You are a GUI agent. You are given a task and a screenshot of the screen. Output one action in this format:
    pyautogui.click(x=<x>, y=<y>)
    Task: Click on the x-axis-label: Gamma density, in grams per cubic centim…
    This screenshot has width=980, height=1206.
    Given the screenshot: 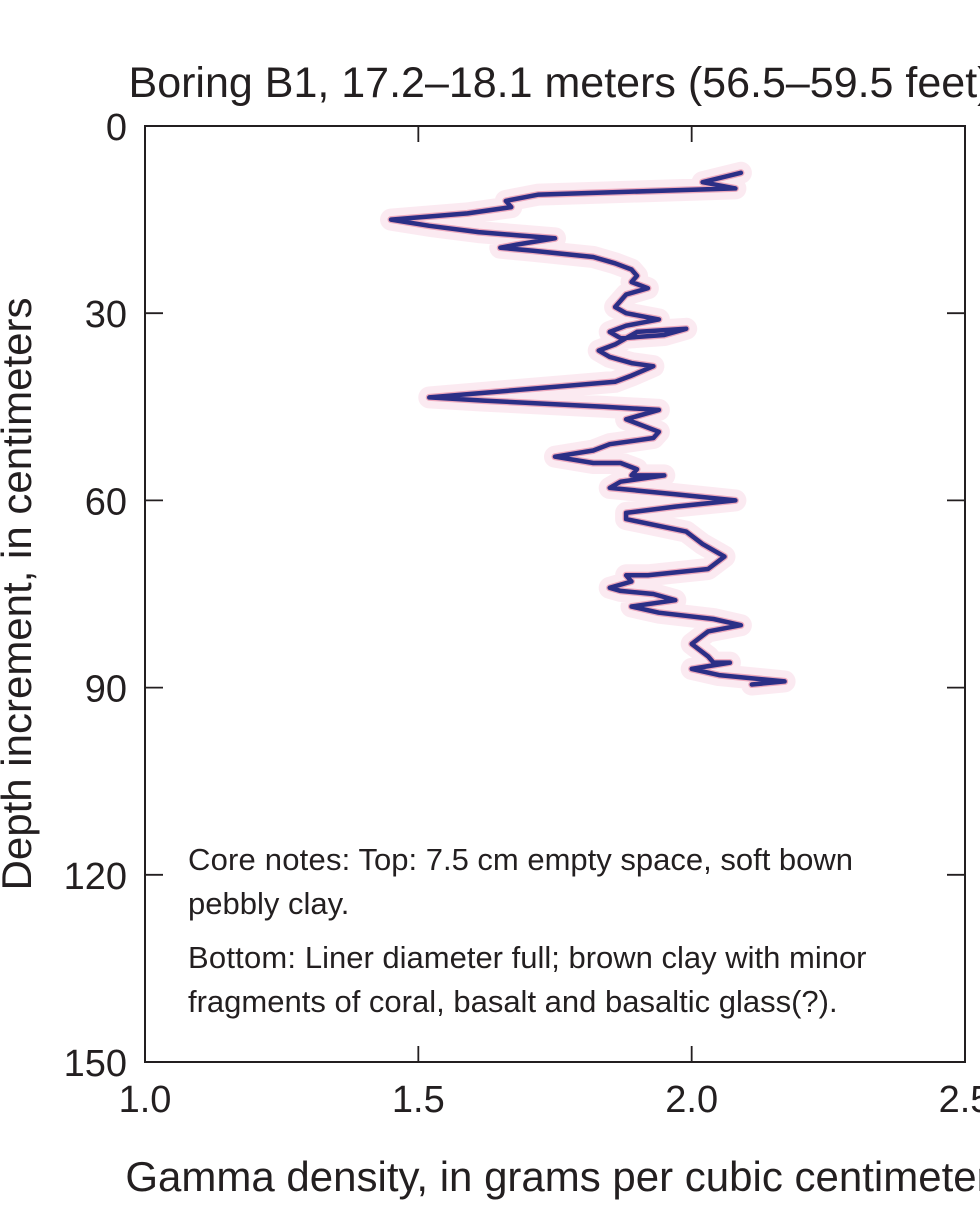 What is the action you would take?
    pyautogui.click(x=552, y=1176)
    